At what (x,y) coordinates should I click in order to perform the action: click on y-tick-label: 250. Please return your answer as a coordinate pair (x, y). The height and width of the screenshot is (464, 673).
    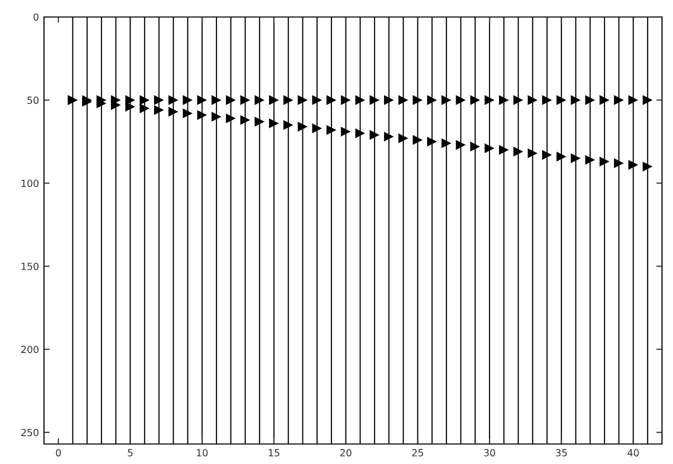
    Looking at the image, I should click on (29, 432).